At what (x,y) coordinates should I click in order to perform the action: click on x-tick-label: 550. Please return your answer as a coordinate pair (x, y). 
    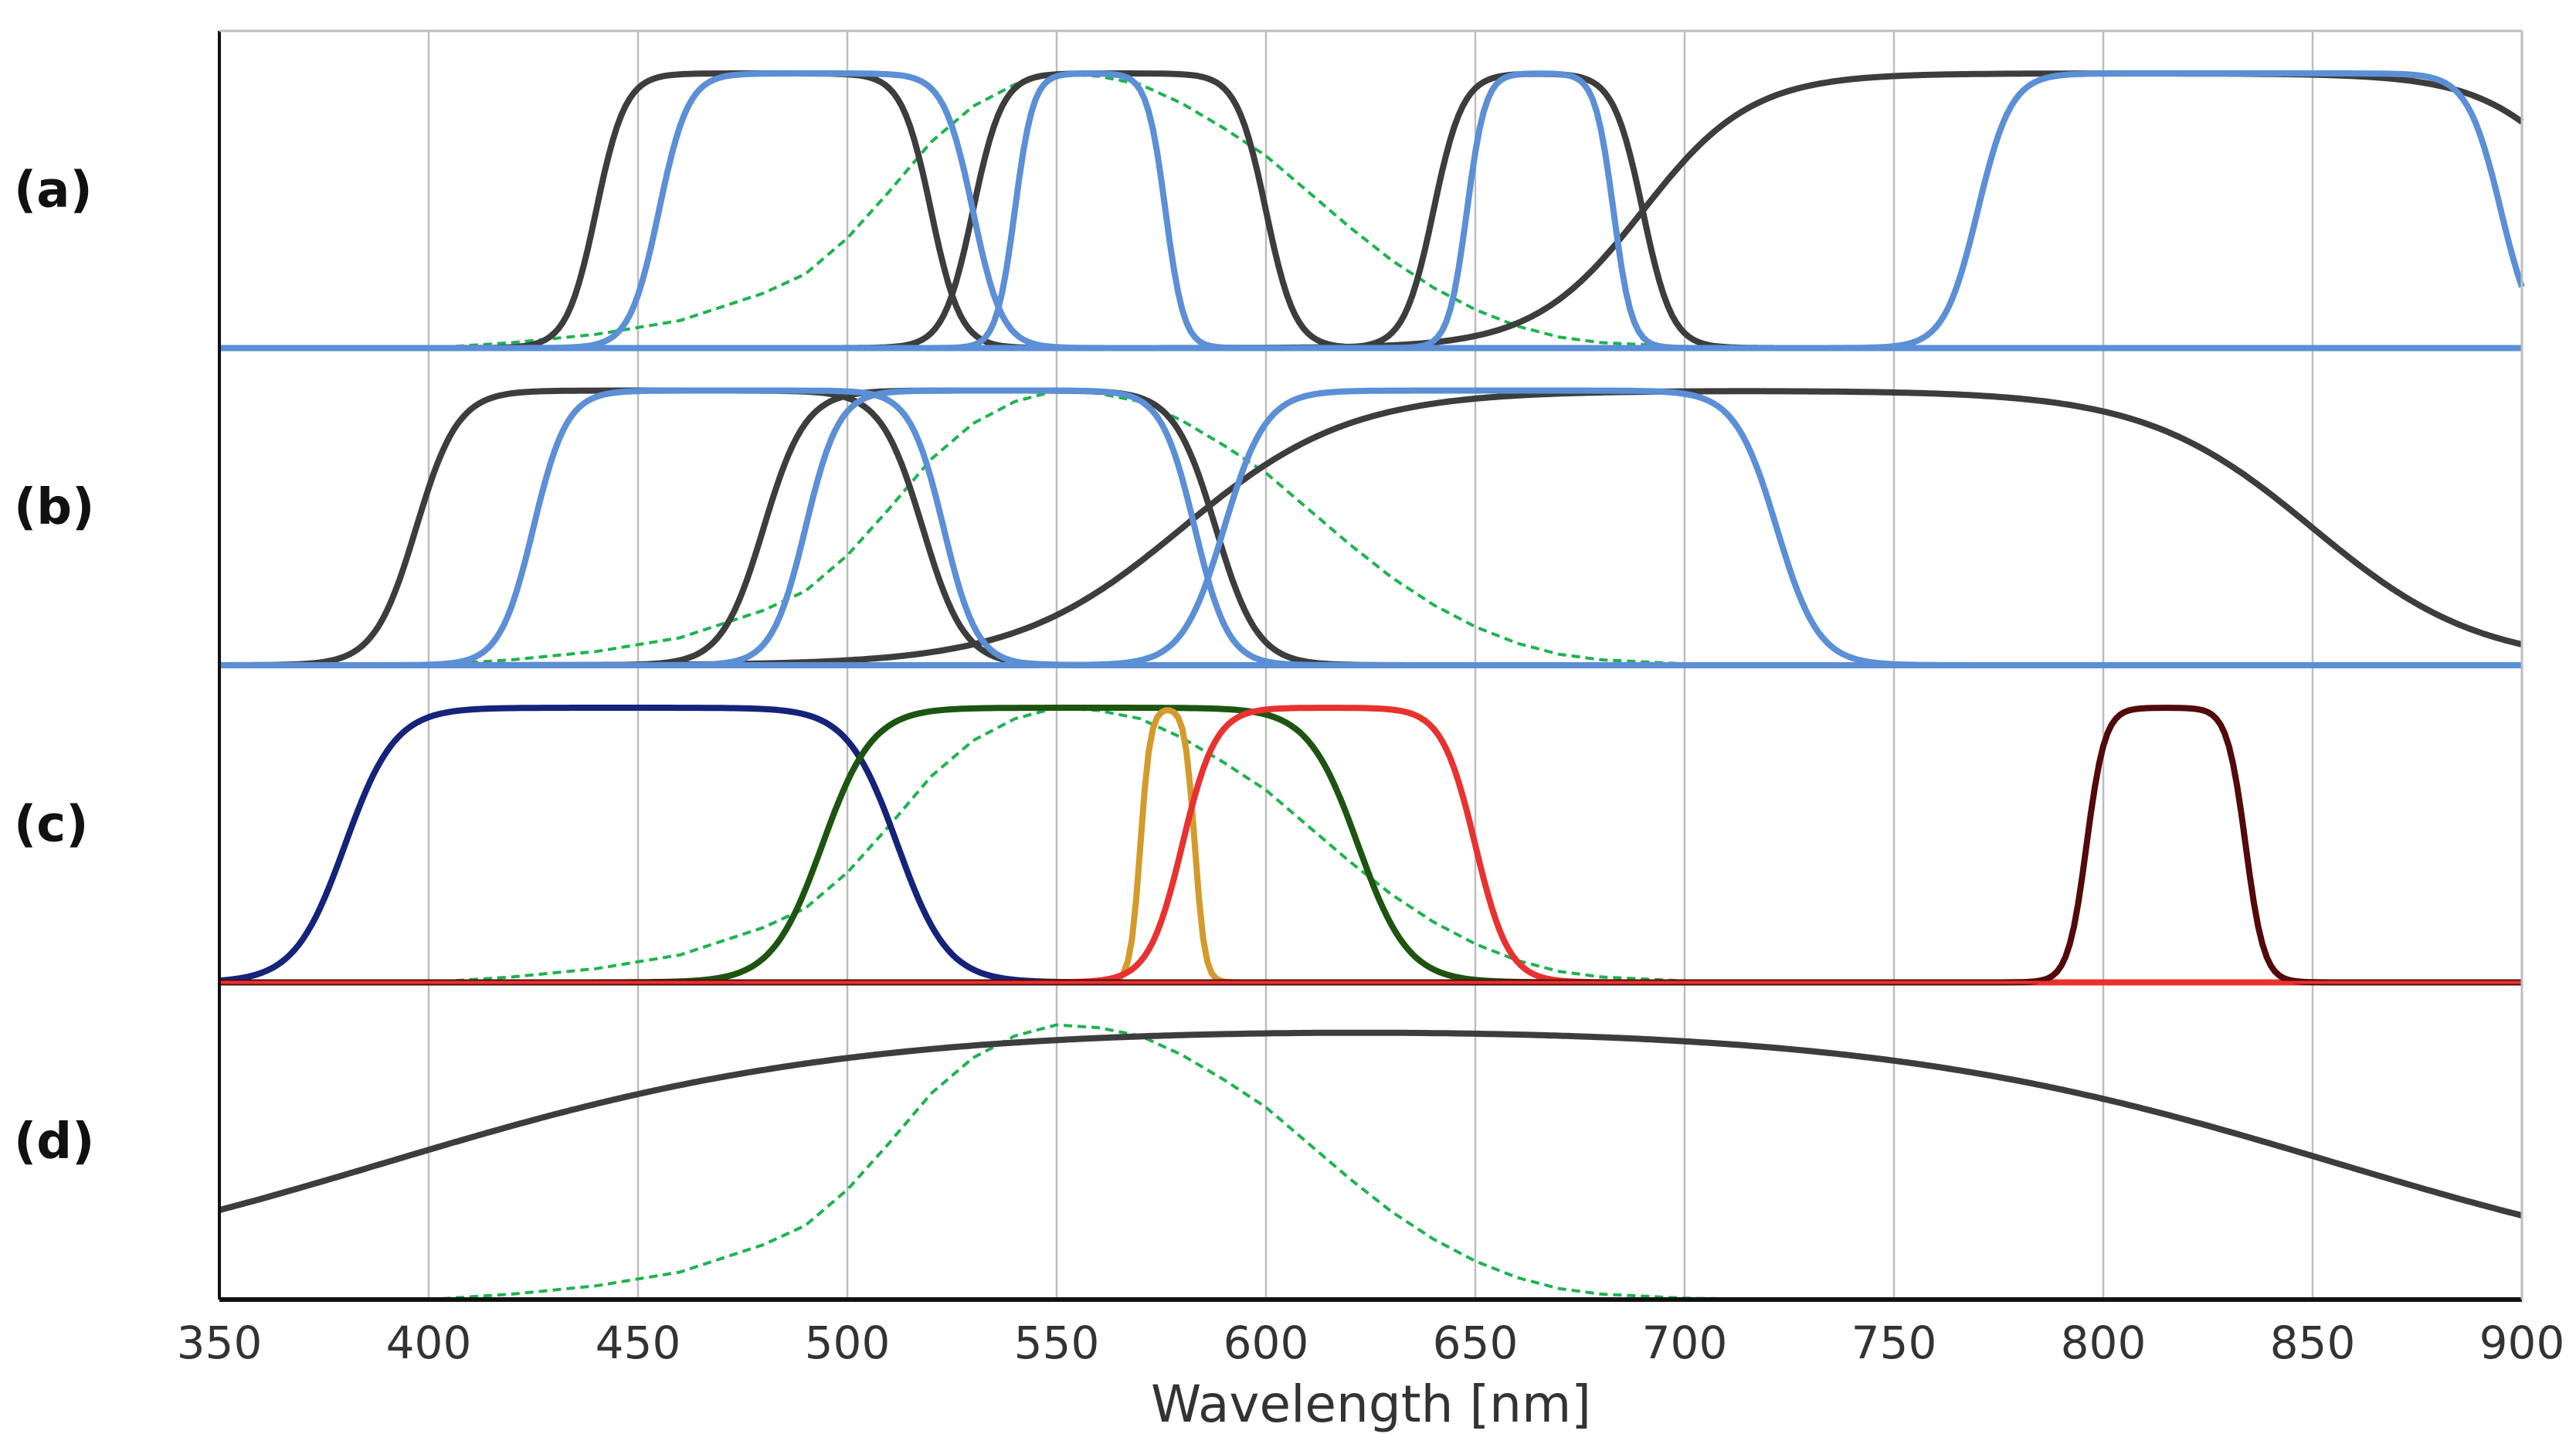
    Looking at the image, I should click on (1057, 1343).